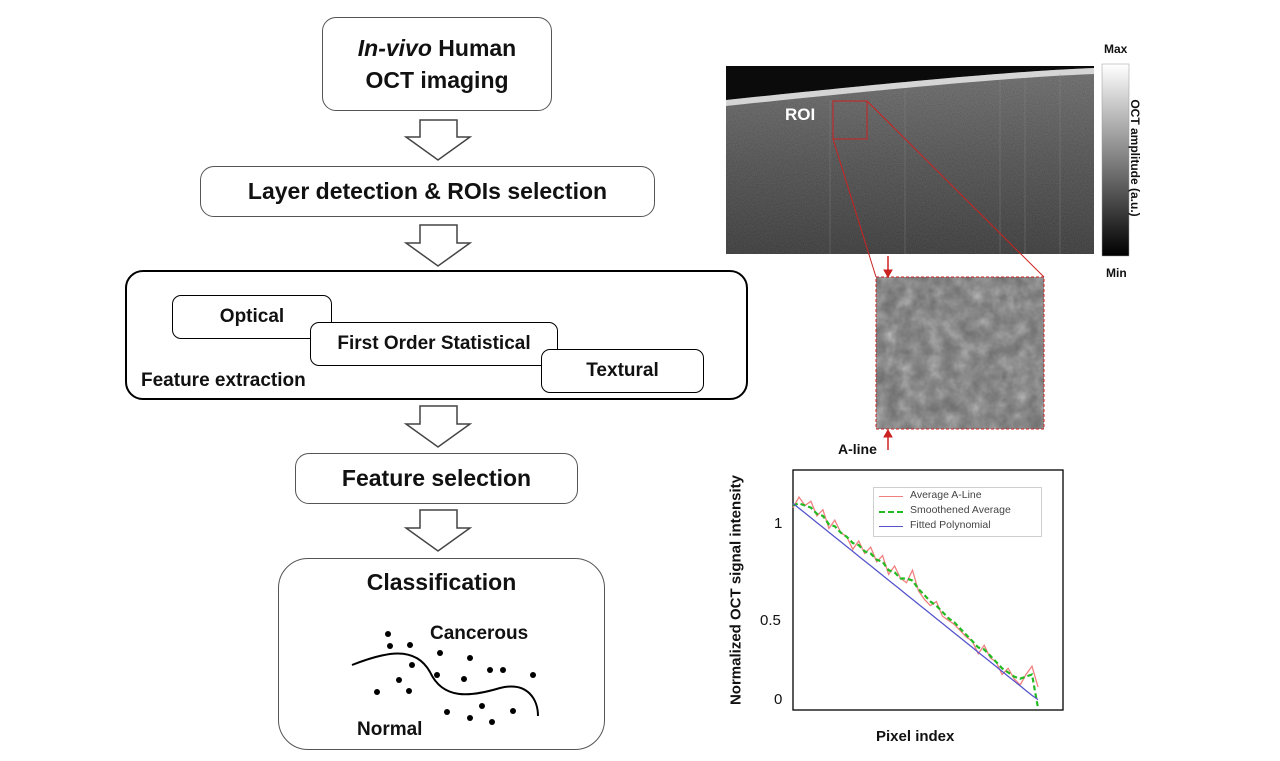 The image size is (1280, 761). I want to click on step-oct-imaging-line2: OCT imaging, so click(437, 80).